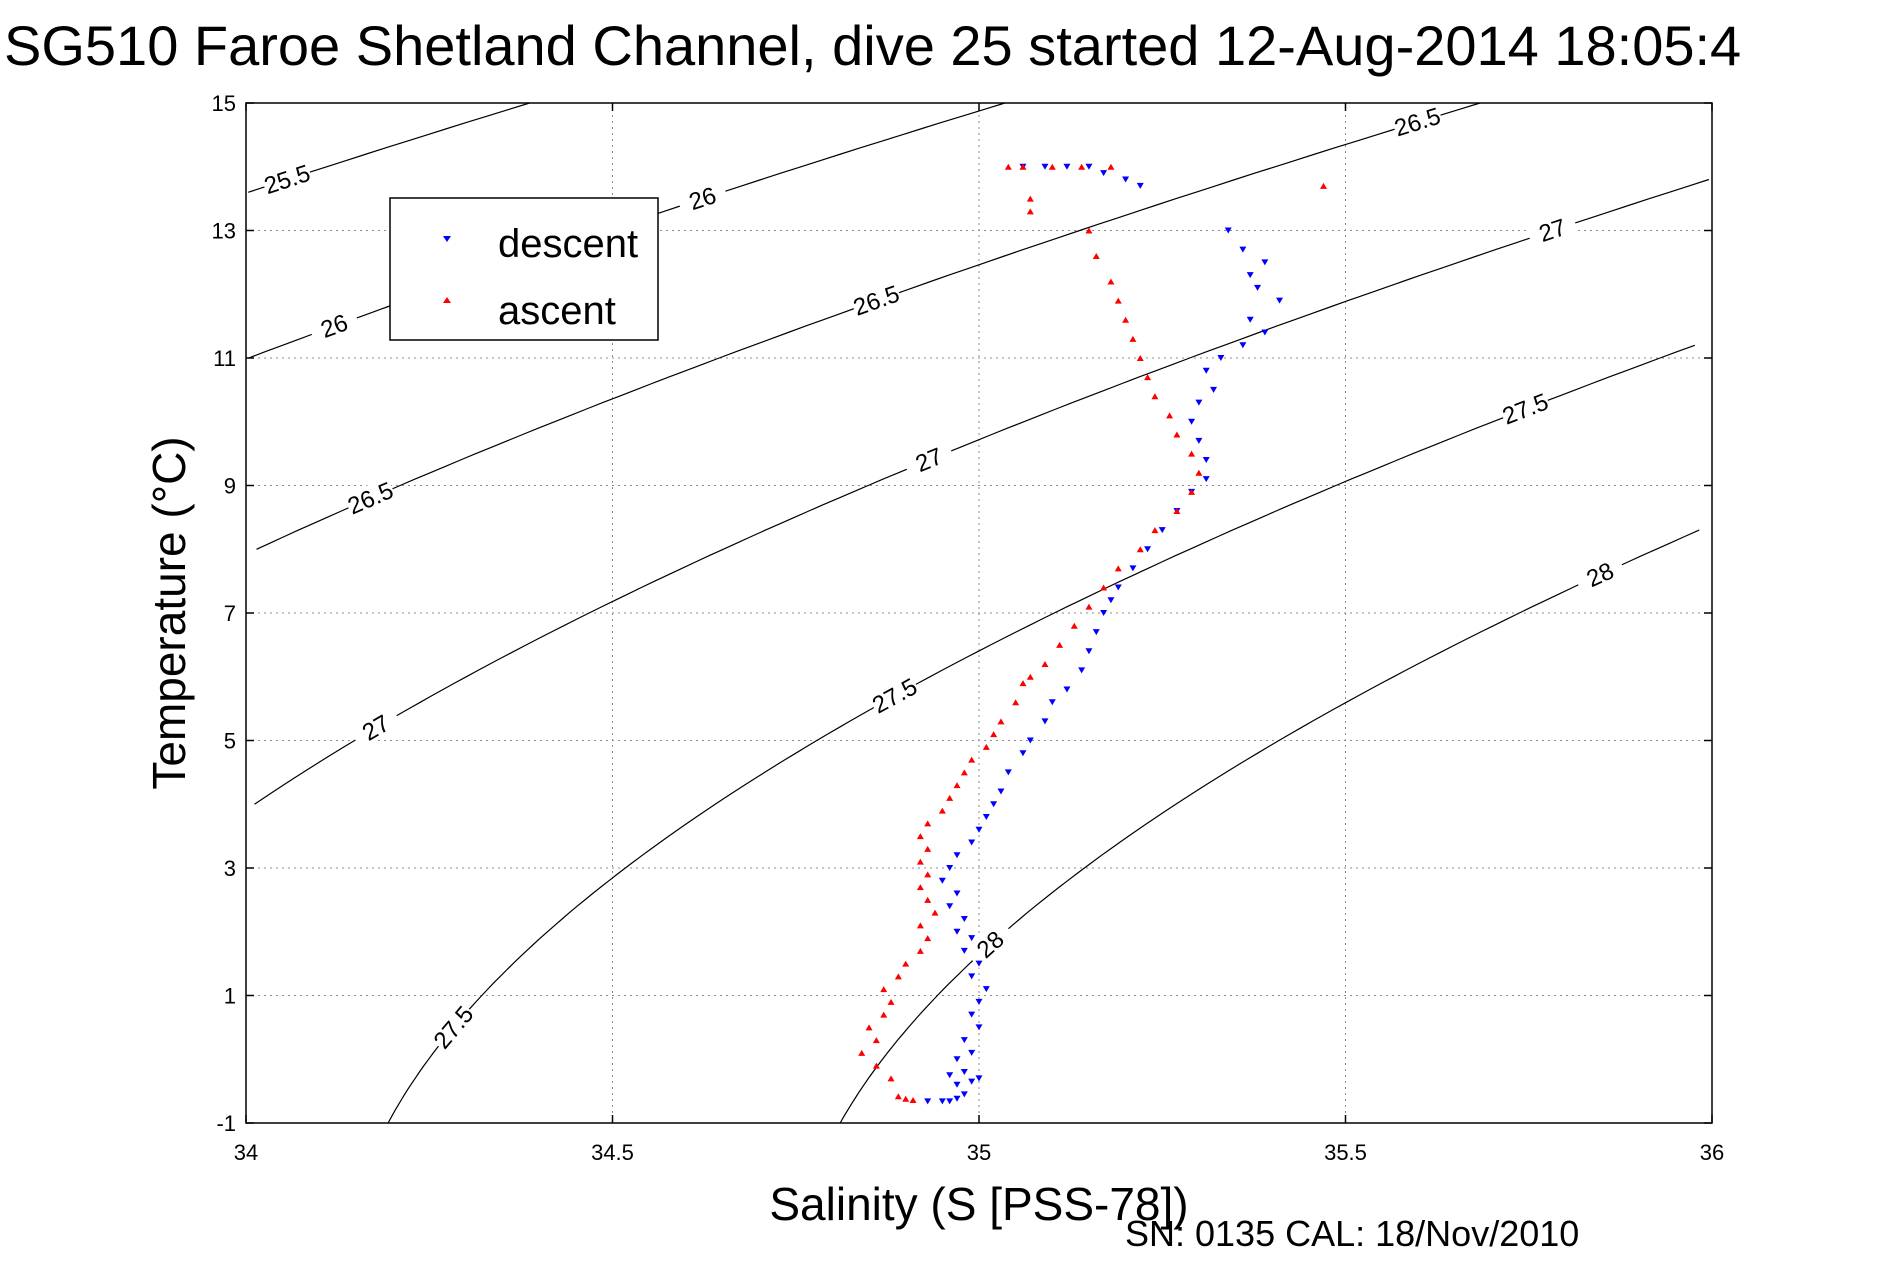 The height and width of the screenshot is (1262, 1891). I want to click on contour-label: 26.5, so click(371, 498).